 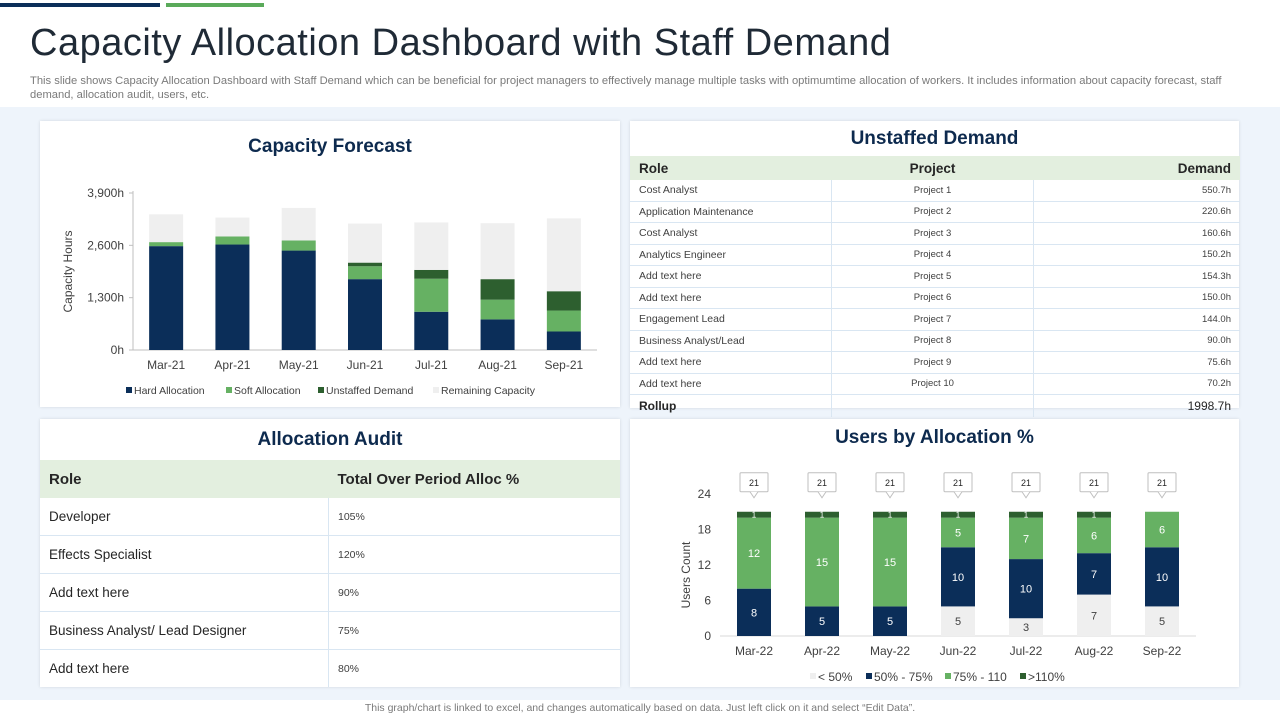 What do you see at coordinates (1162, 651) in the screenshot?
I see `x-tick-label: Sep-22` at bounding box center [1162, 651].